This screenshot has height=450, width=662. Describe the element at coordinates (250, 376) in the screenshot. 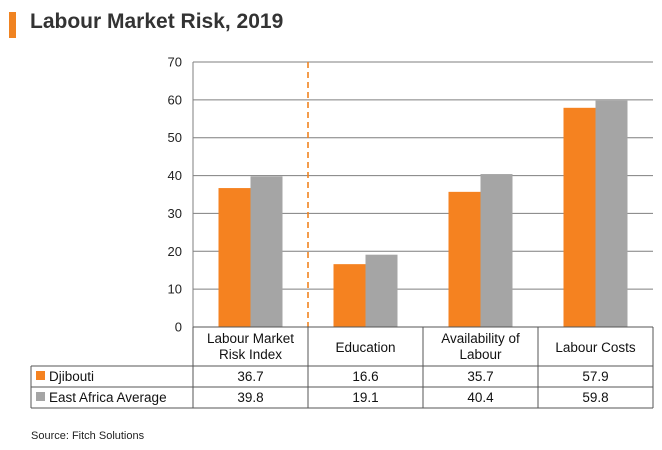

I see `table-cell: 36.7` at that location.